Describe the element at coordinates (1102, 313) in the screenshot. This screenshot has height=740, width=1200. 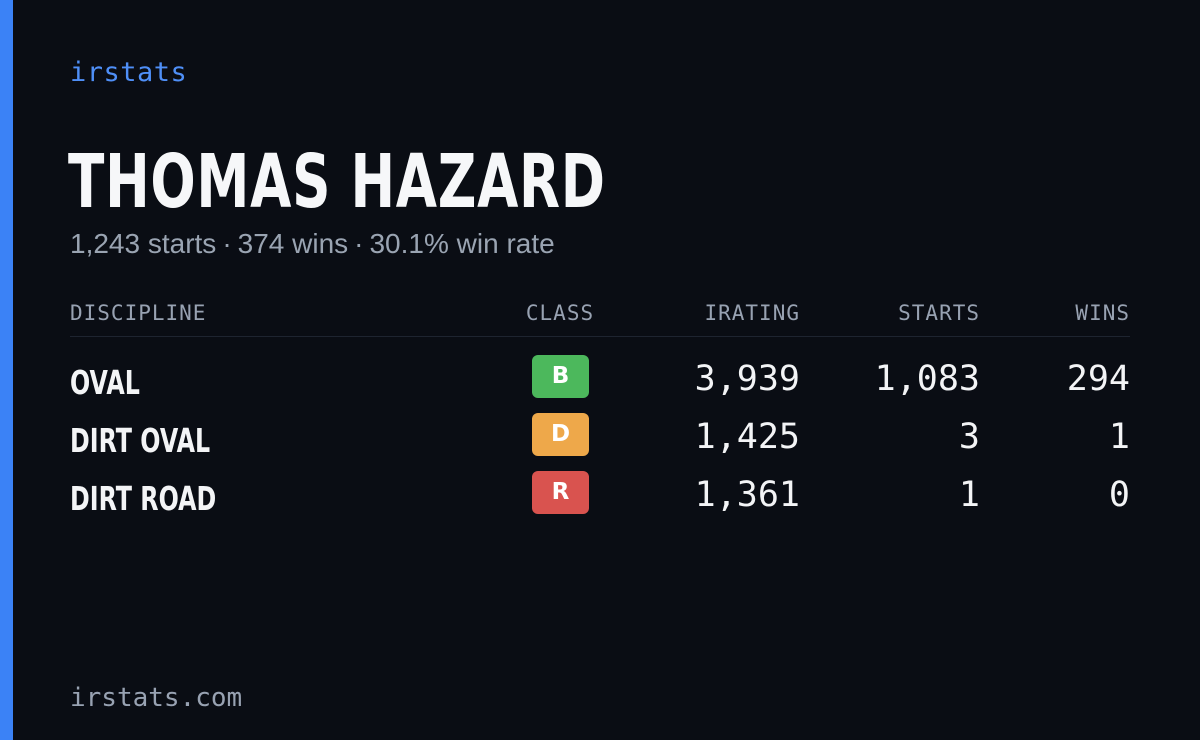
I see `header-wins: WINS` at that location.